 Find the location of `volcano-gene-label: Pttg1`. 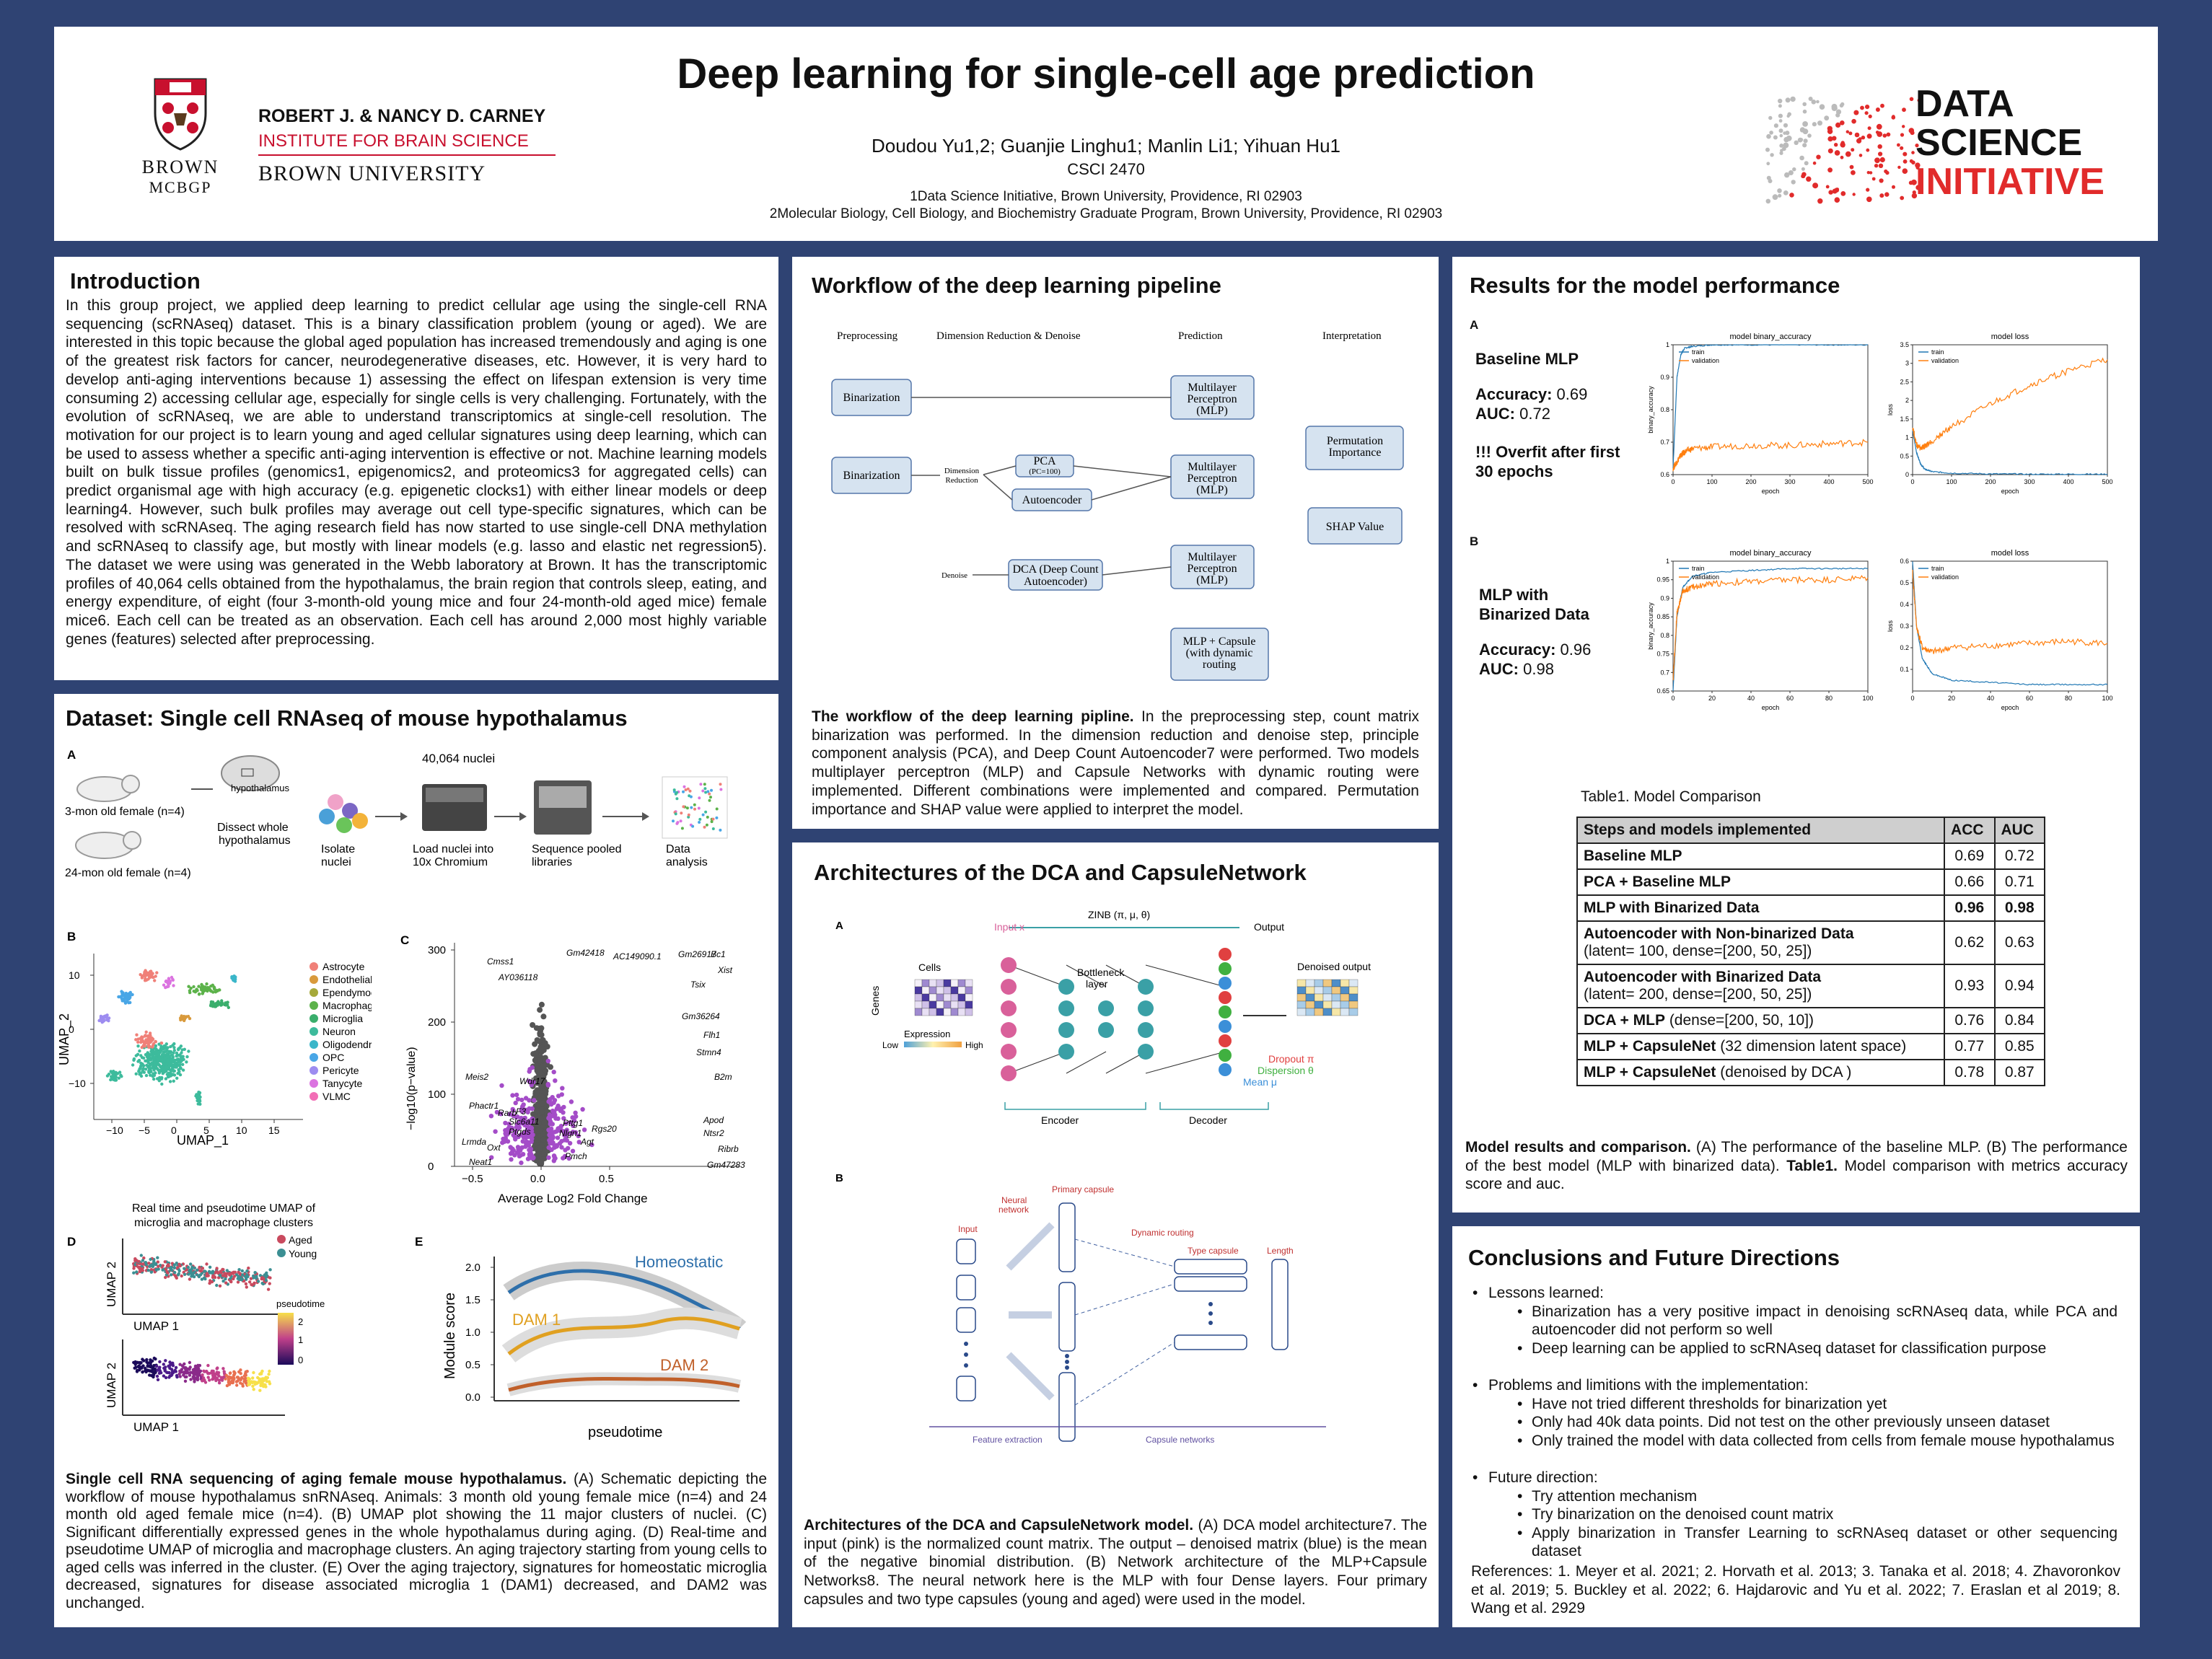

volcano-gene-label: Pttg1 is located at coordinates (573, 1123).